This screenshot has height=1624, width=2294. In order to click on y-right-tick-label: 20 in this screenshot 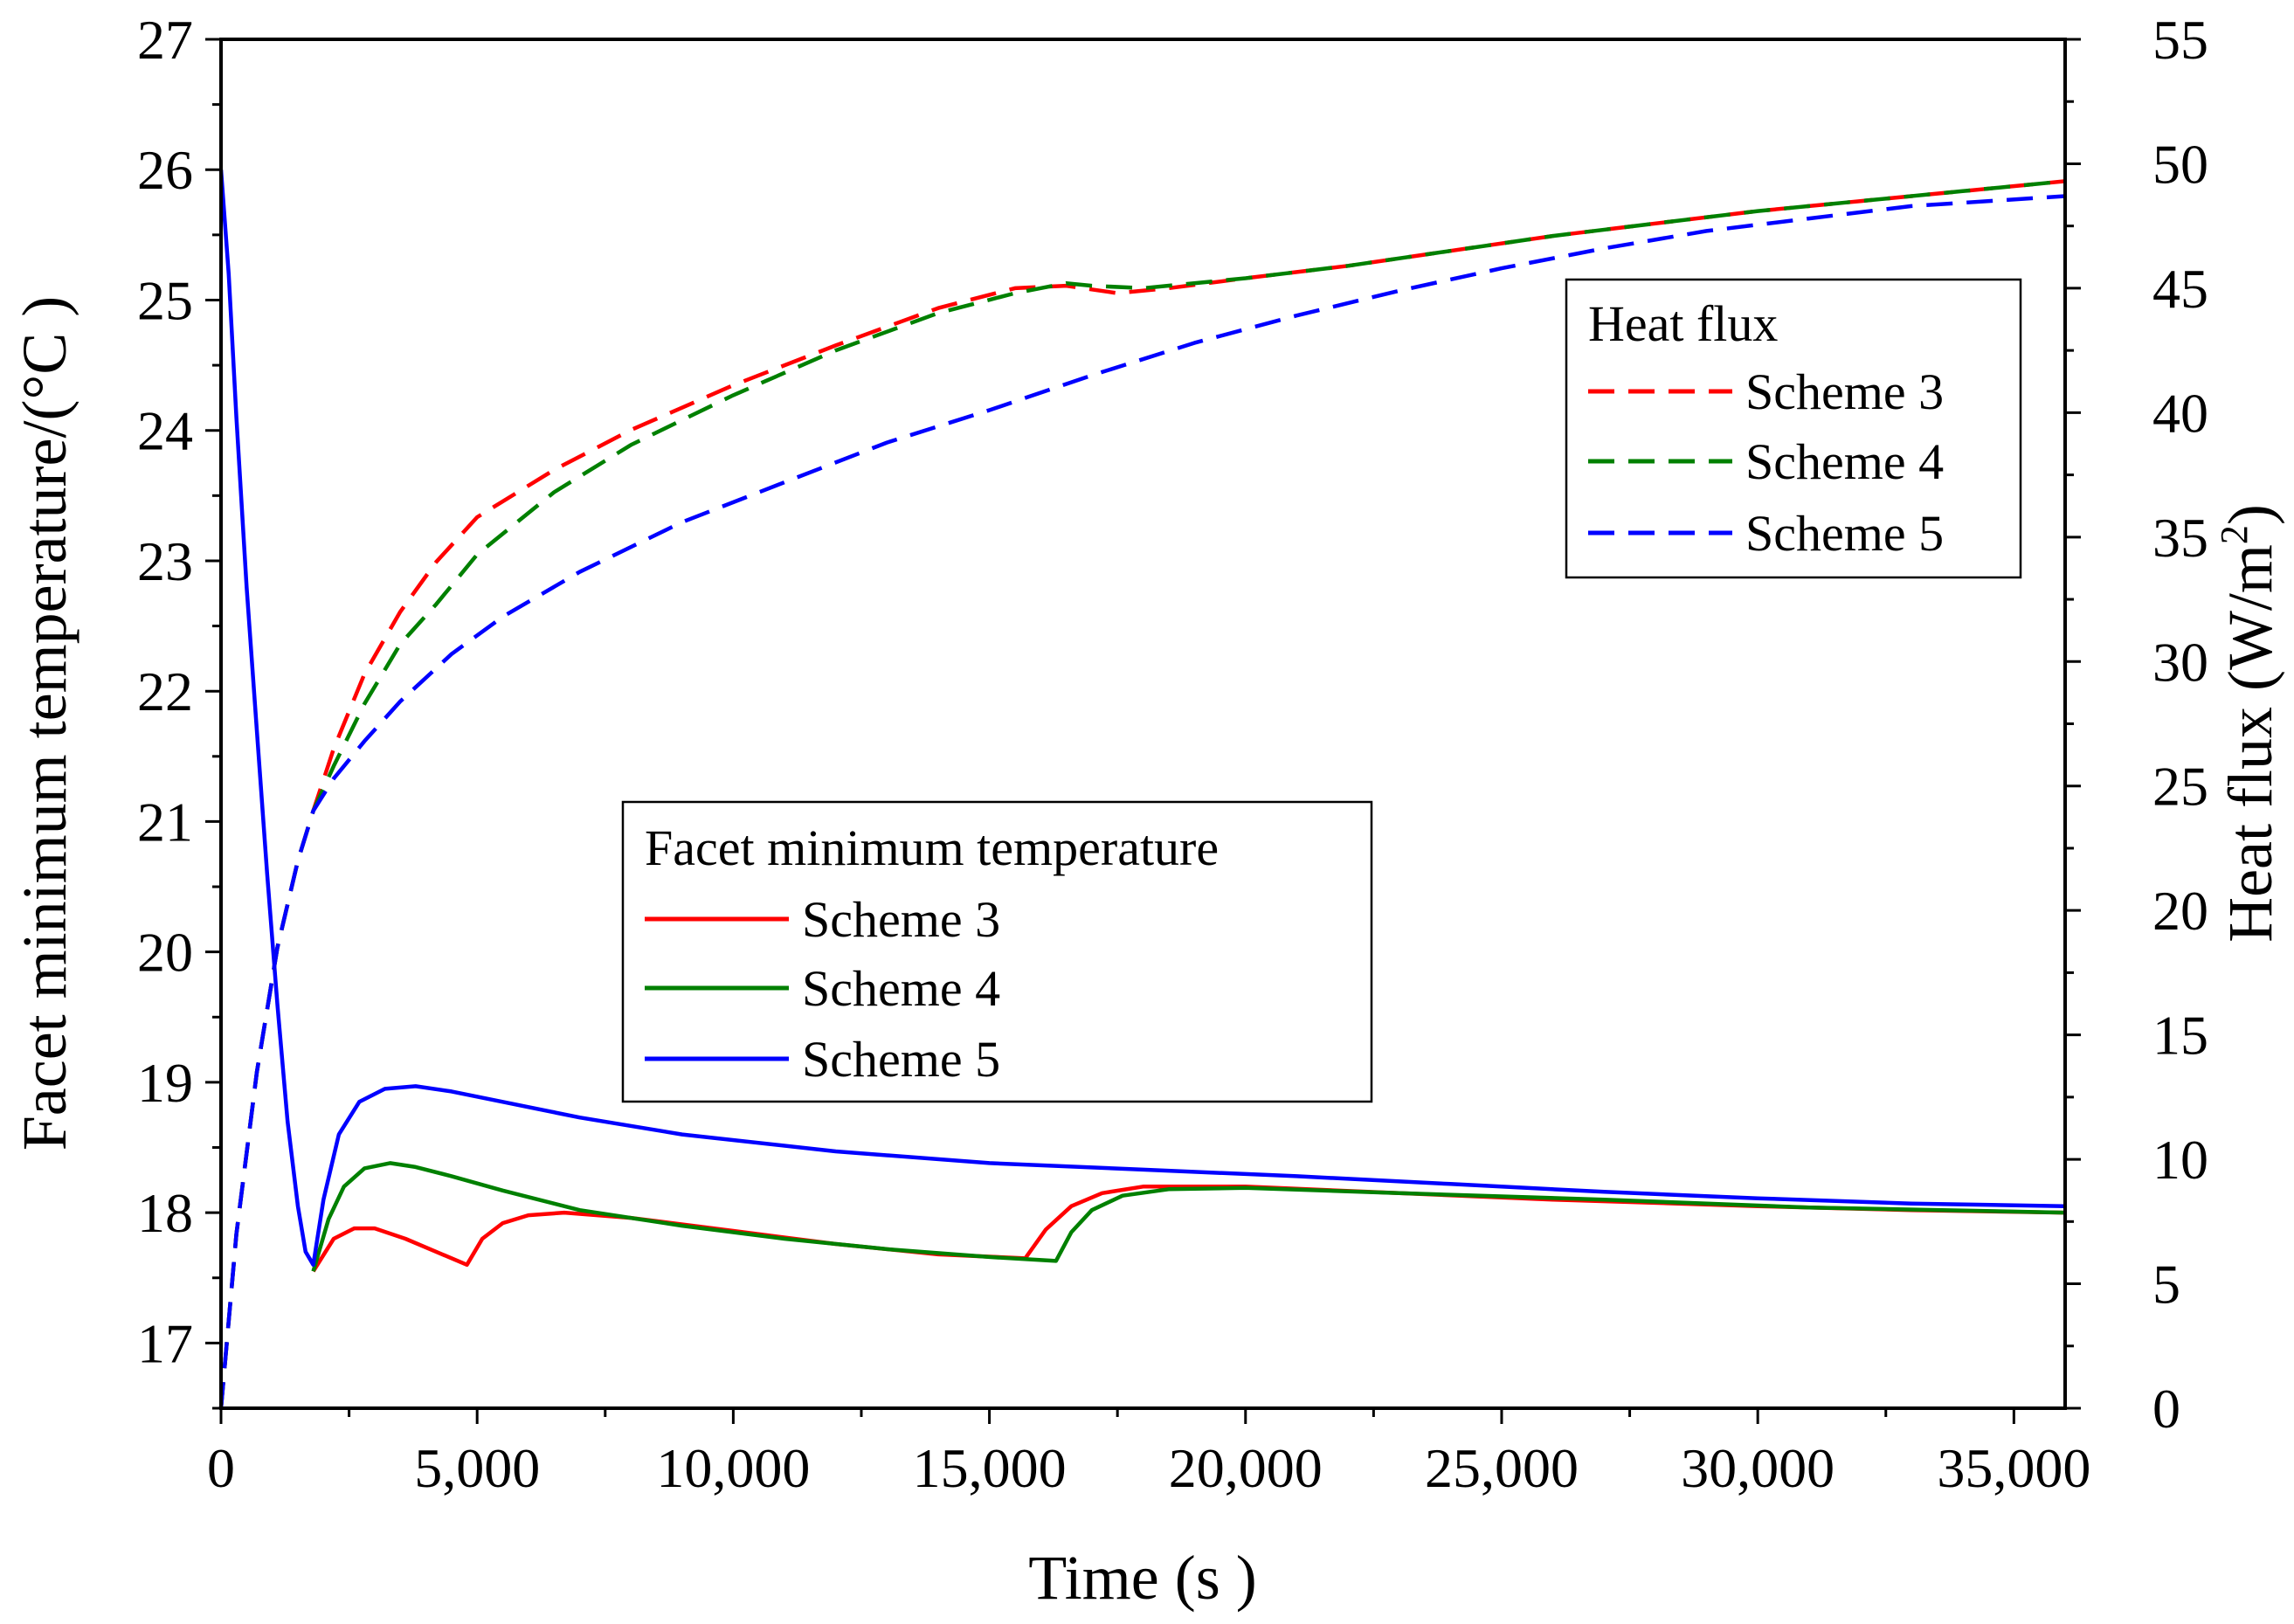, I will do `click(2180, 911)`.